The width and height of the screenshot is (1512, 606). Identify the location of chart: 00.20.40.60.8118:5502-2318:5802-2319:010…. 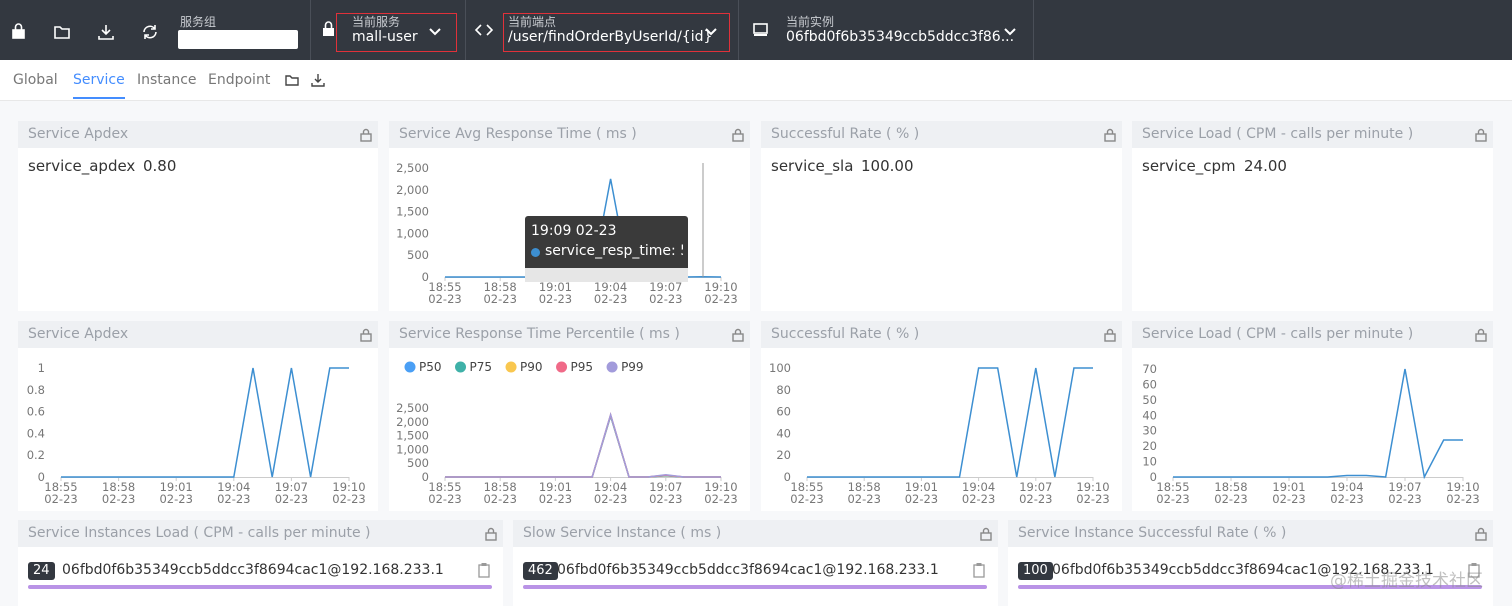
(196, 433).